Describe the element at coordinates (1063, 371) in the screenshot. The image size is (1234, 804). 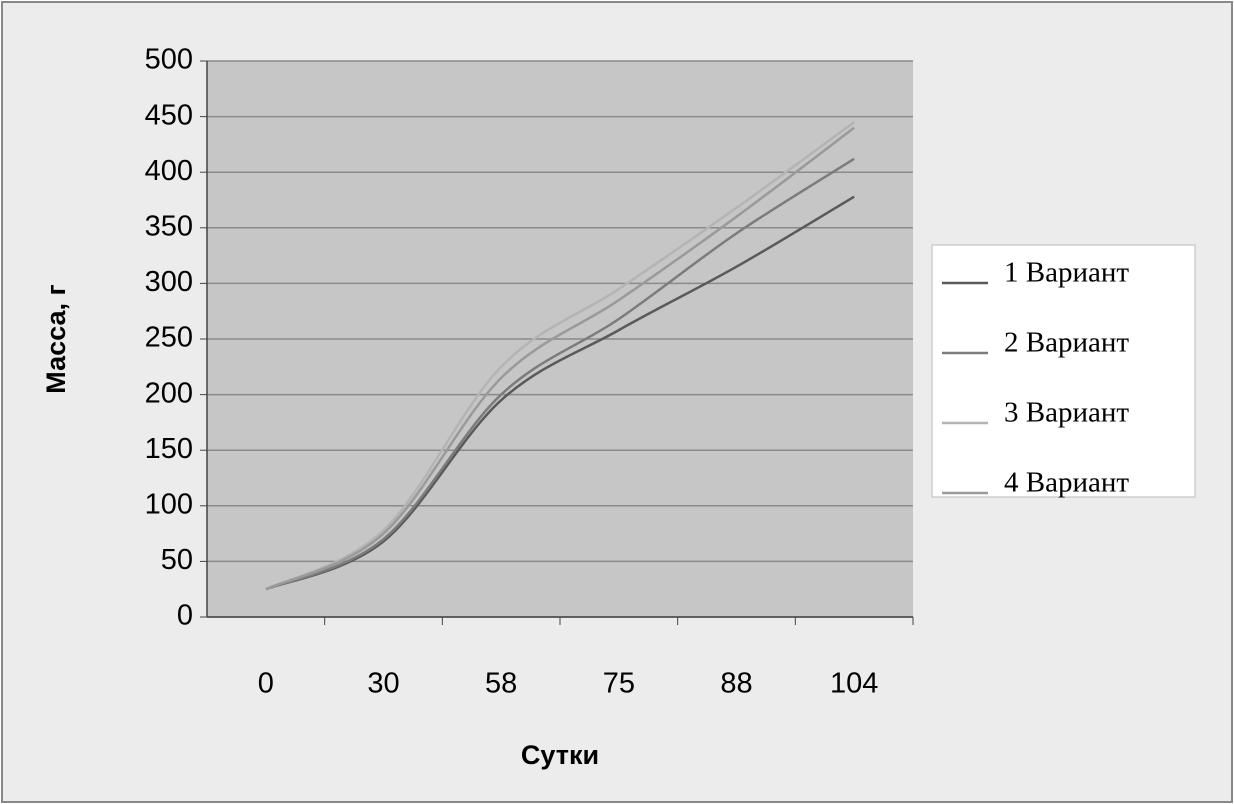
I see `legend` at that location.